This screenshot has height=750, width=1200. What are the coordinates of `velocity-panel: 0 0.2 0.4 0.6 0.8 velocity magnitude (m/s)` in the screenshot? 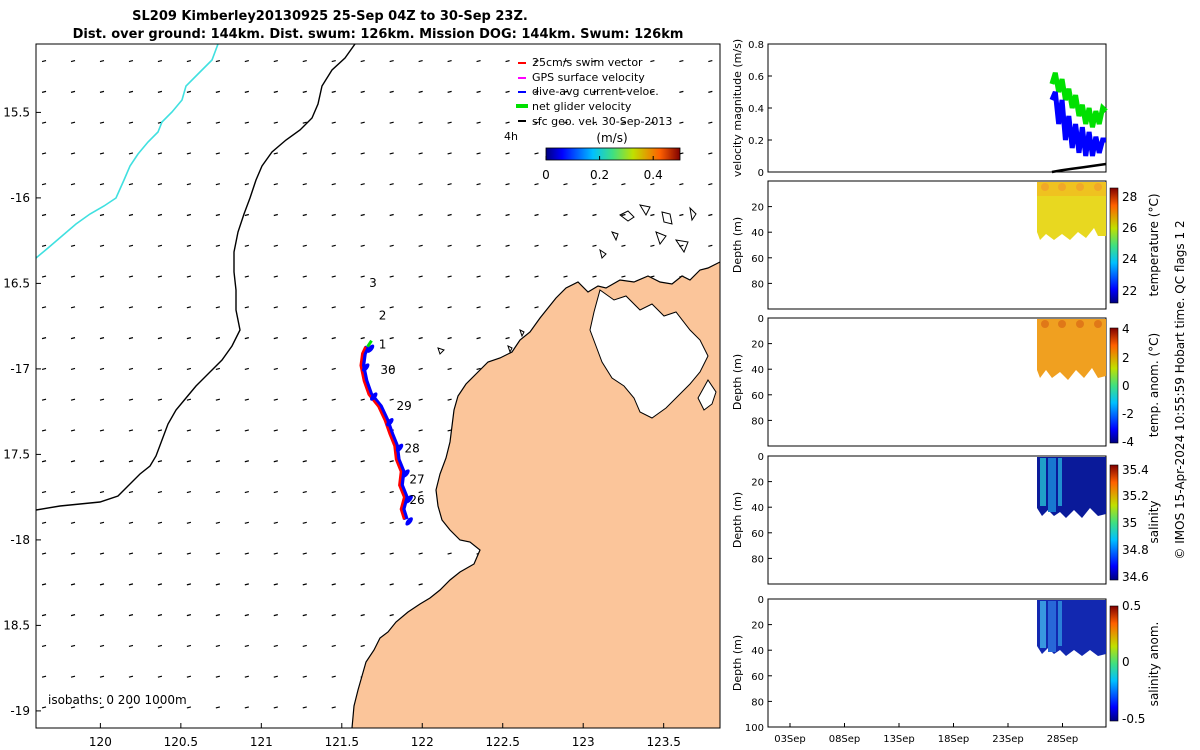 It's located at (919, 109).